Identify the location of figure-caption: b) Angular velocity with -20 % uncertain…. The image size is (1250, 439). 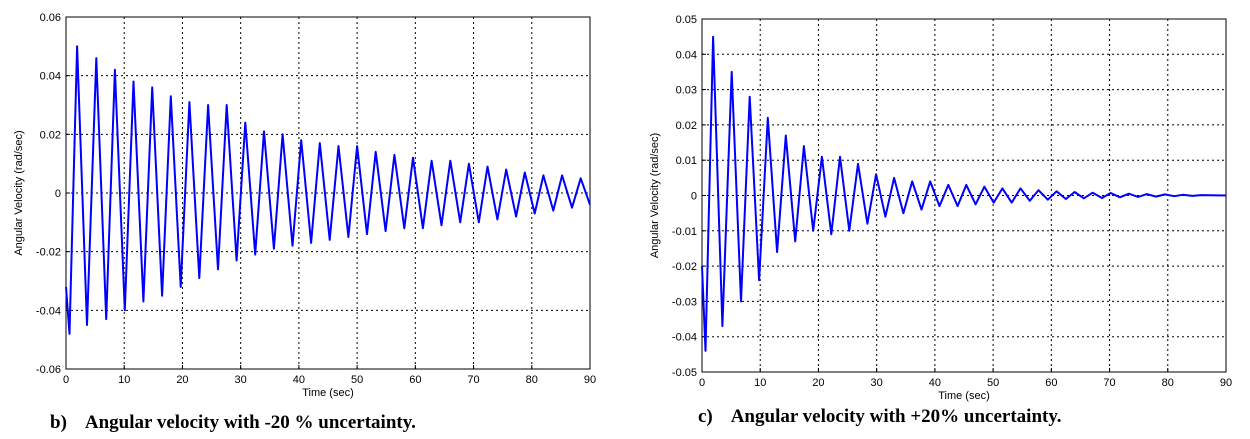
(233, 422).